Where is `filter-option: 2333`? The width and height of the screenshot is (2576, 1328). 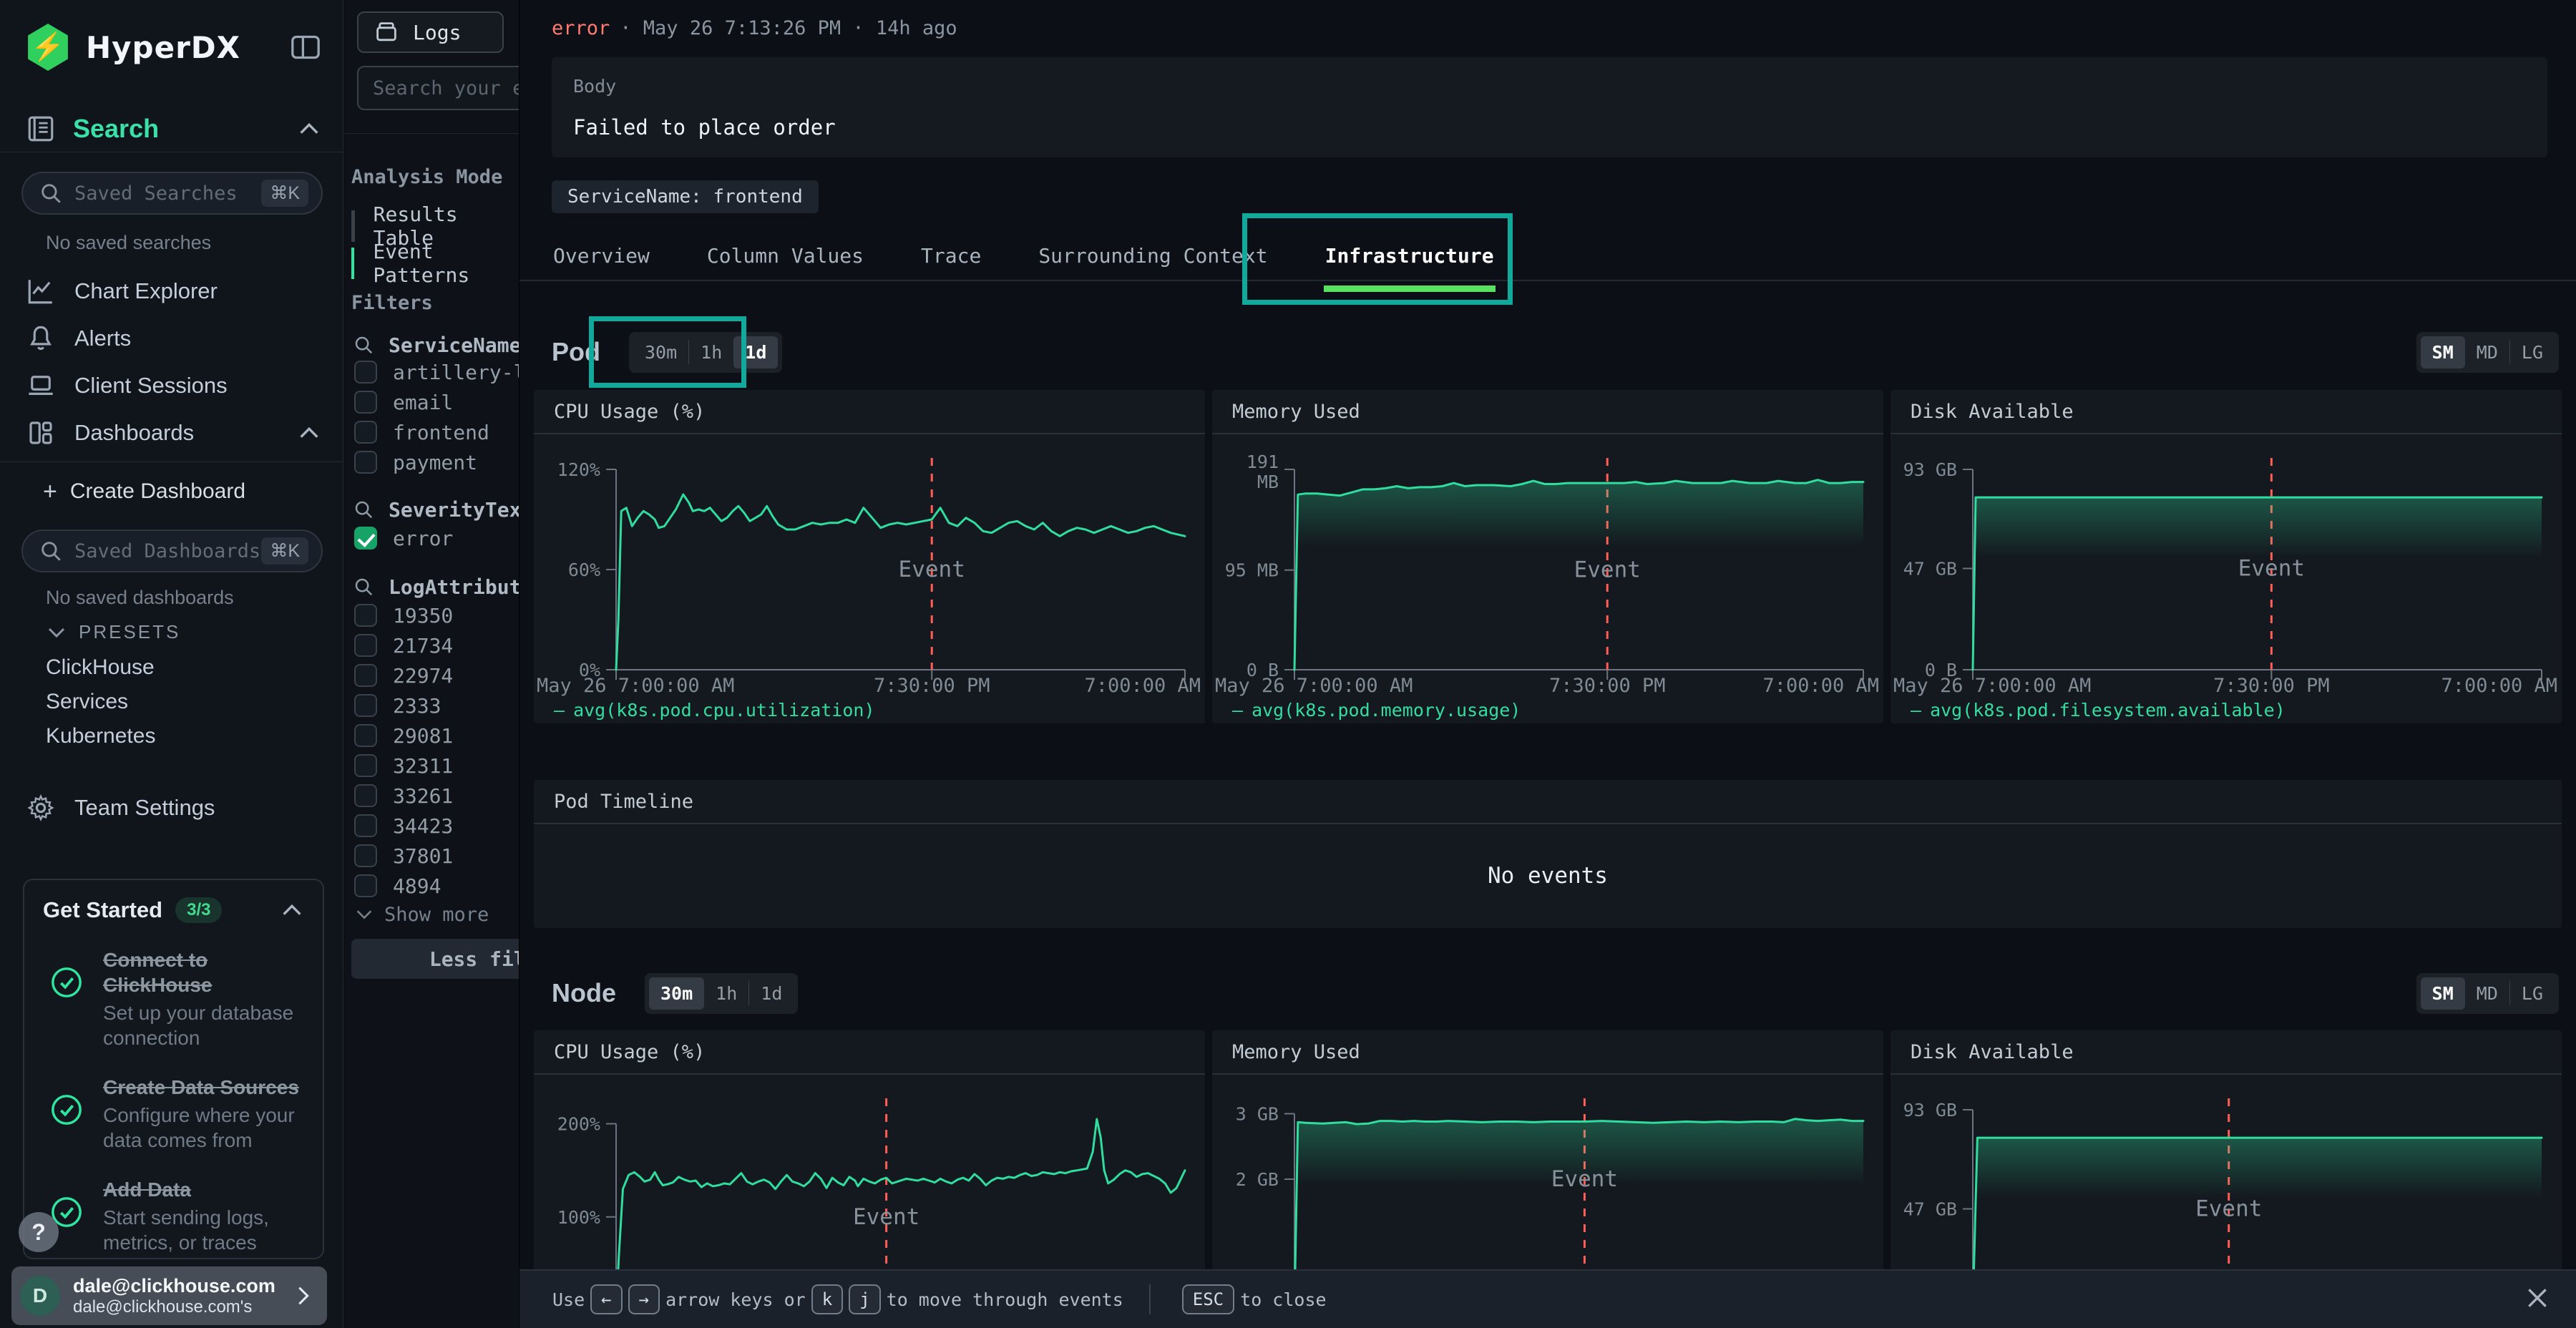
filter-option: 2333 is located at coordinates (397, 705).